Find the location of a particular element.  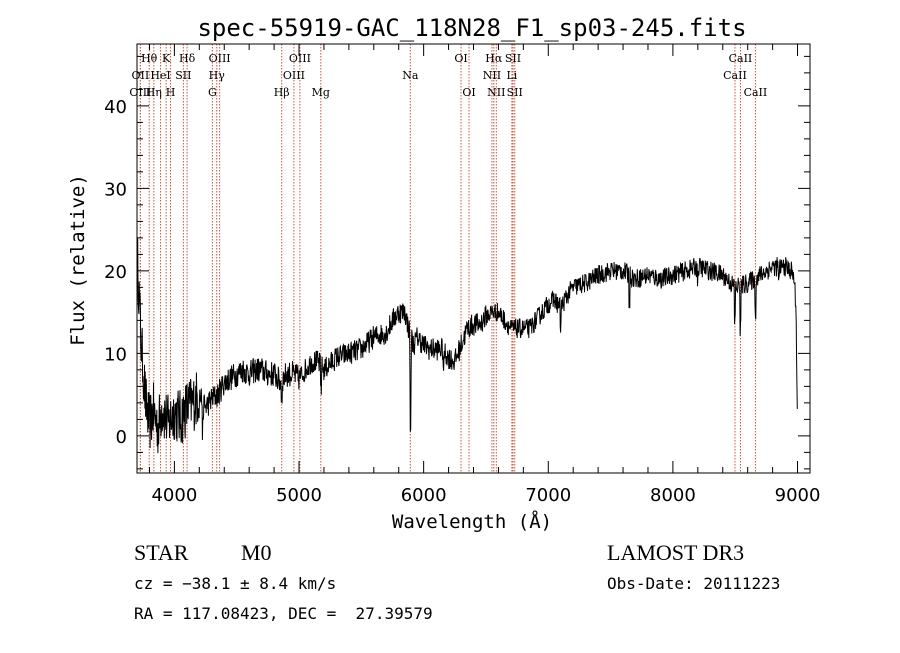

object-subclass: M0 is located at coordinates (256, 552).